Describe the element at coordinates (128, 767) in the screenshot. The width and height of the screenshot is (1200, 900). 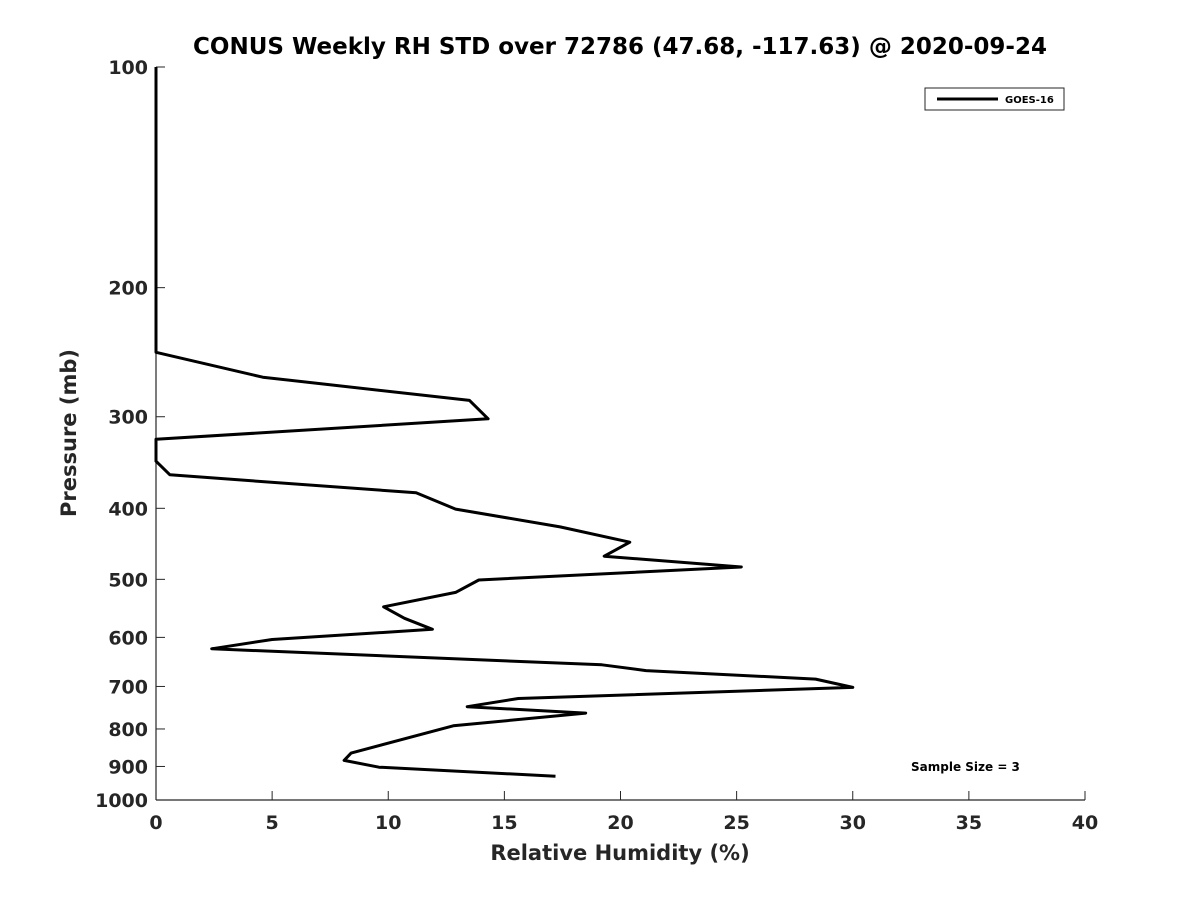
I see `y-tick-label: 900` at that location.